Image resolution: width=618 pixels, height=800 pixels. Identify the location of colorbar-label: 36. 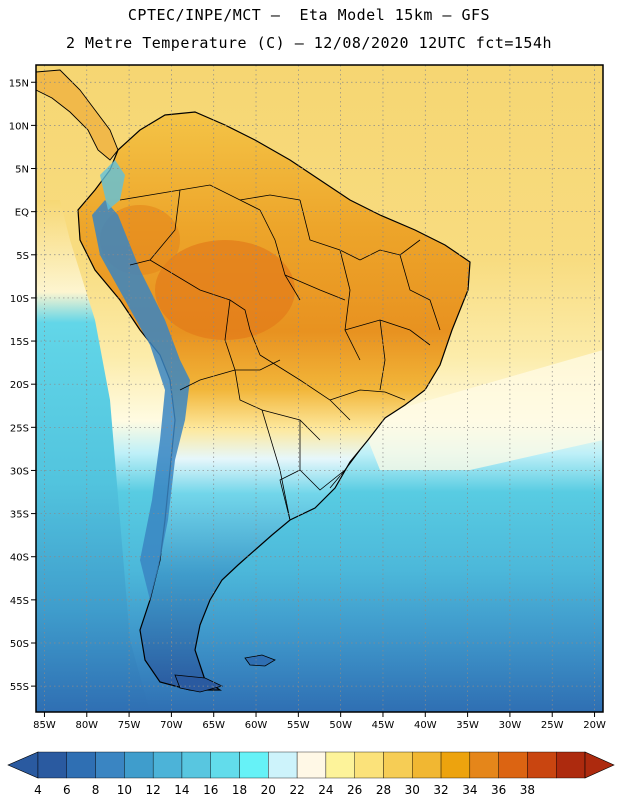
(498, 790).